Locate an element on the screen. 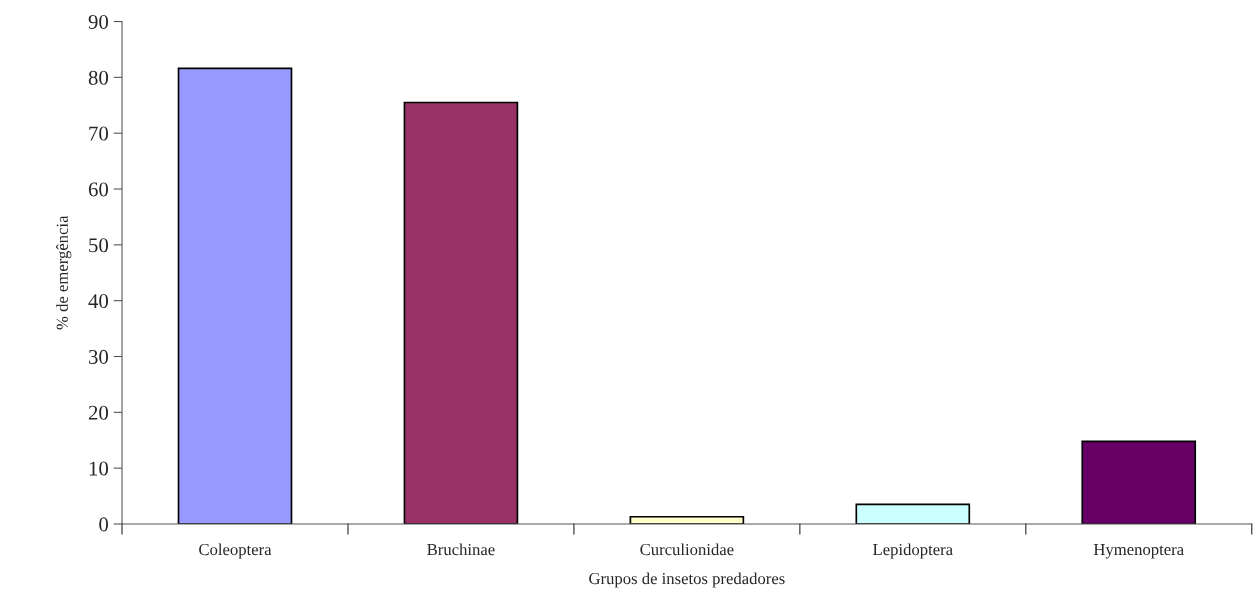  y-tick-label: 90 is located at coordinates (98, 21).